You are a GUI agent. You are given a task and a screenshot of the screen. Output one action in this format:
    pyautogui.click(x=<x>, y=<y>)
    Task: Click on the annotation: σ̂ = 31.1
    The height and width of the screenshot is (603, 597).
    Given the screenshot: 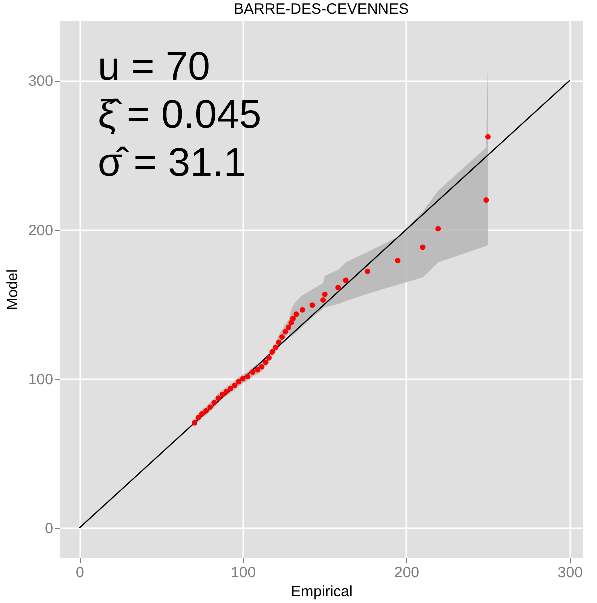 What is the action you would take?
    pyautogui.click(x=172, y=163)
    